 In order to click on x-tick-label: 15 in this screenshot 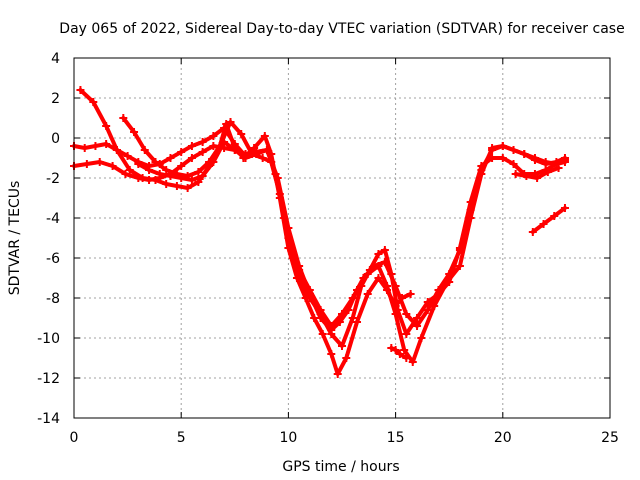, I will do `click(396, 438)`.